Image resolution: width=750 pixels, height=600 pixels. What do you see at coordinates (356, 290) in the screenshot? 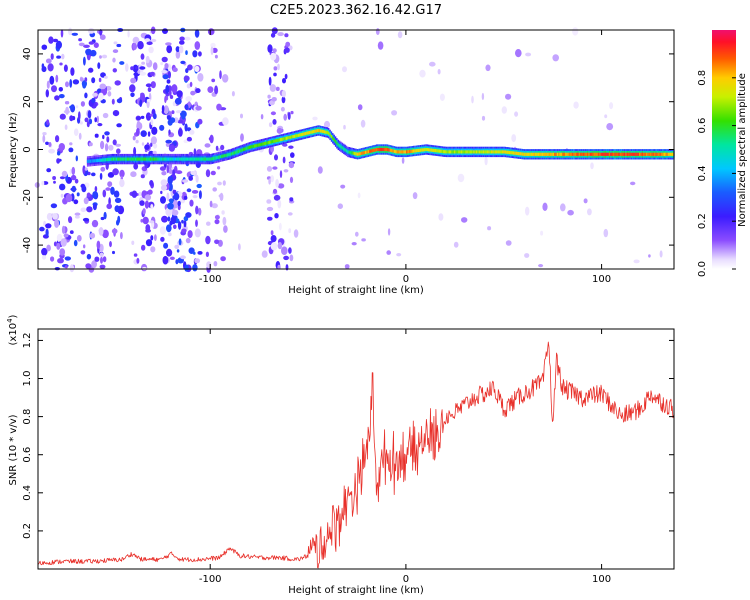
I see `spectrogram-x-label: Height of straight line (km)` at bounding box center [356, 290].